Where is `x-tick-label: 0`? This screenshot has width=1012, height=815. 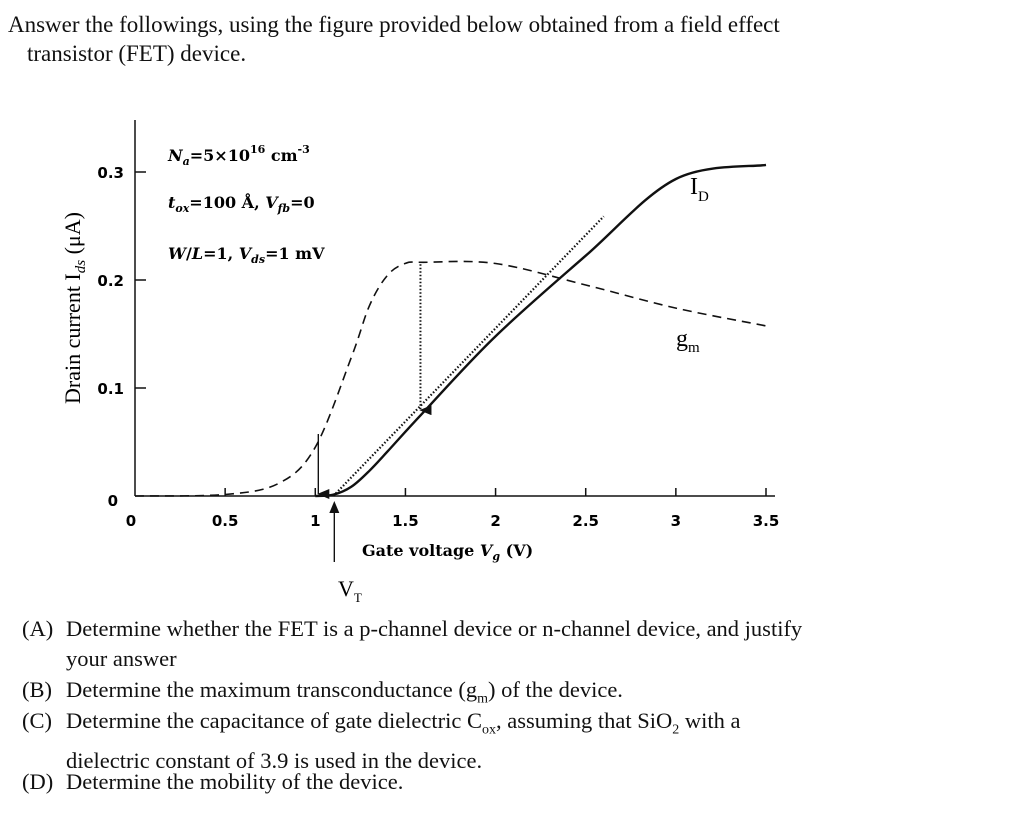
x-tick-label: 0 is located at coordinates (131, 521).